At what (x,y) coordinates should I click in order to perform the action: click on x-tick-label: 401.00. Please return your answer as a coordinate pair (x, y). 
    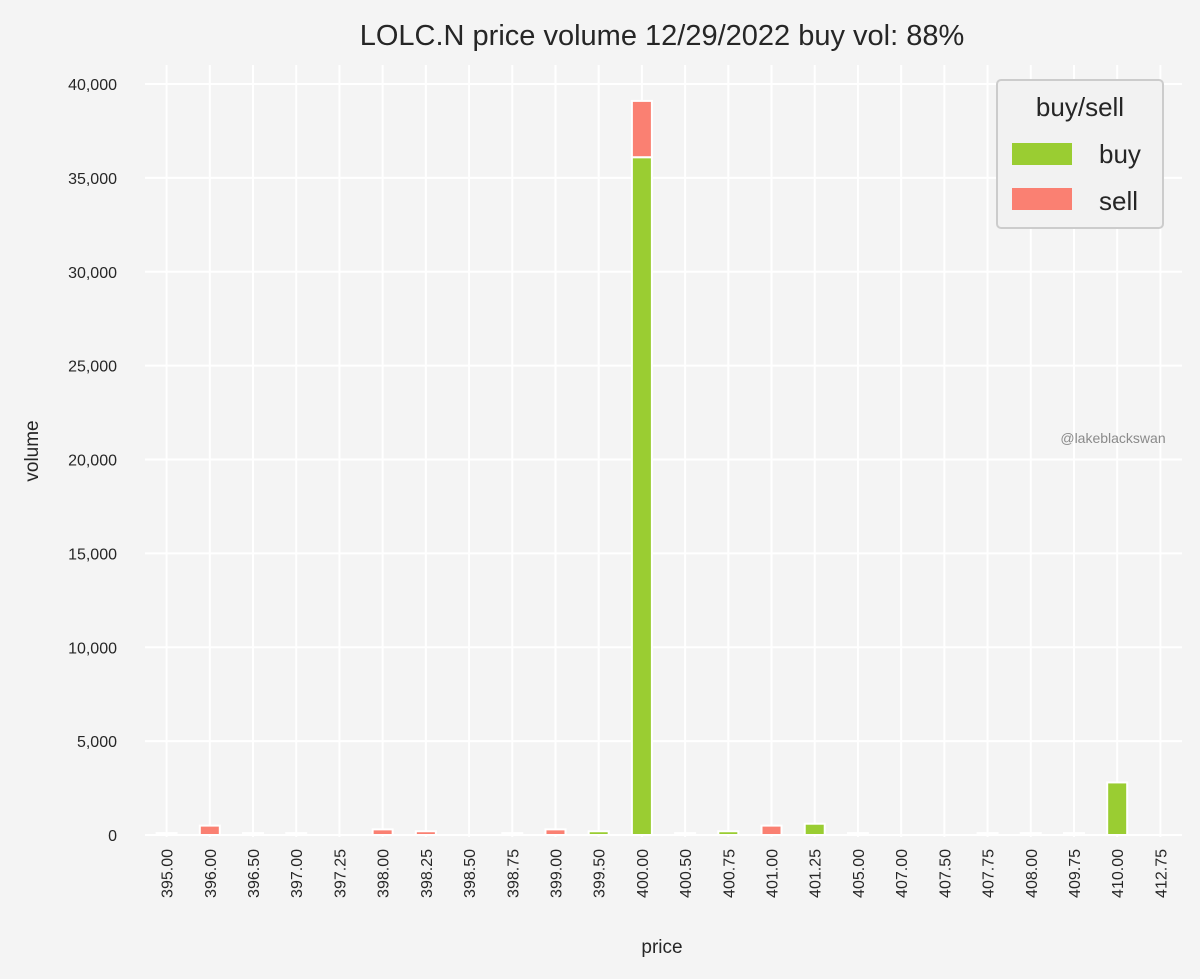
    Looking at the image, I should click on (773, 873).